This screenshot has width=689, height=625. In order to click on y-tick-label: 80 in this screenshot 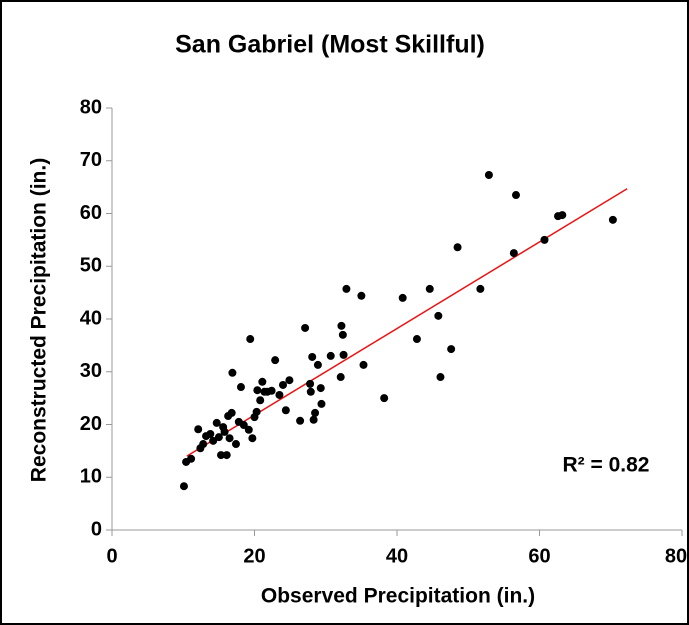, I will do `click(91, 107)`.